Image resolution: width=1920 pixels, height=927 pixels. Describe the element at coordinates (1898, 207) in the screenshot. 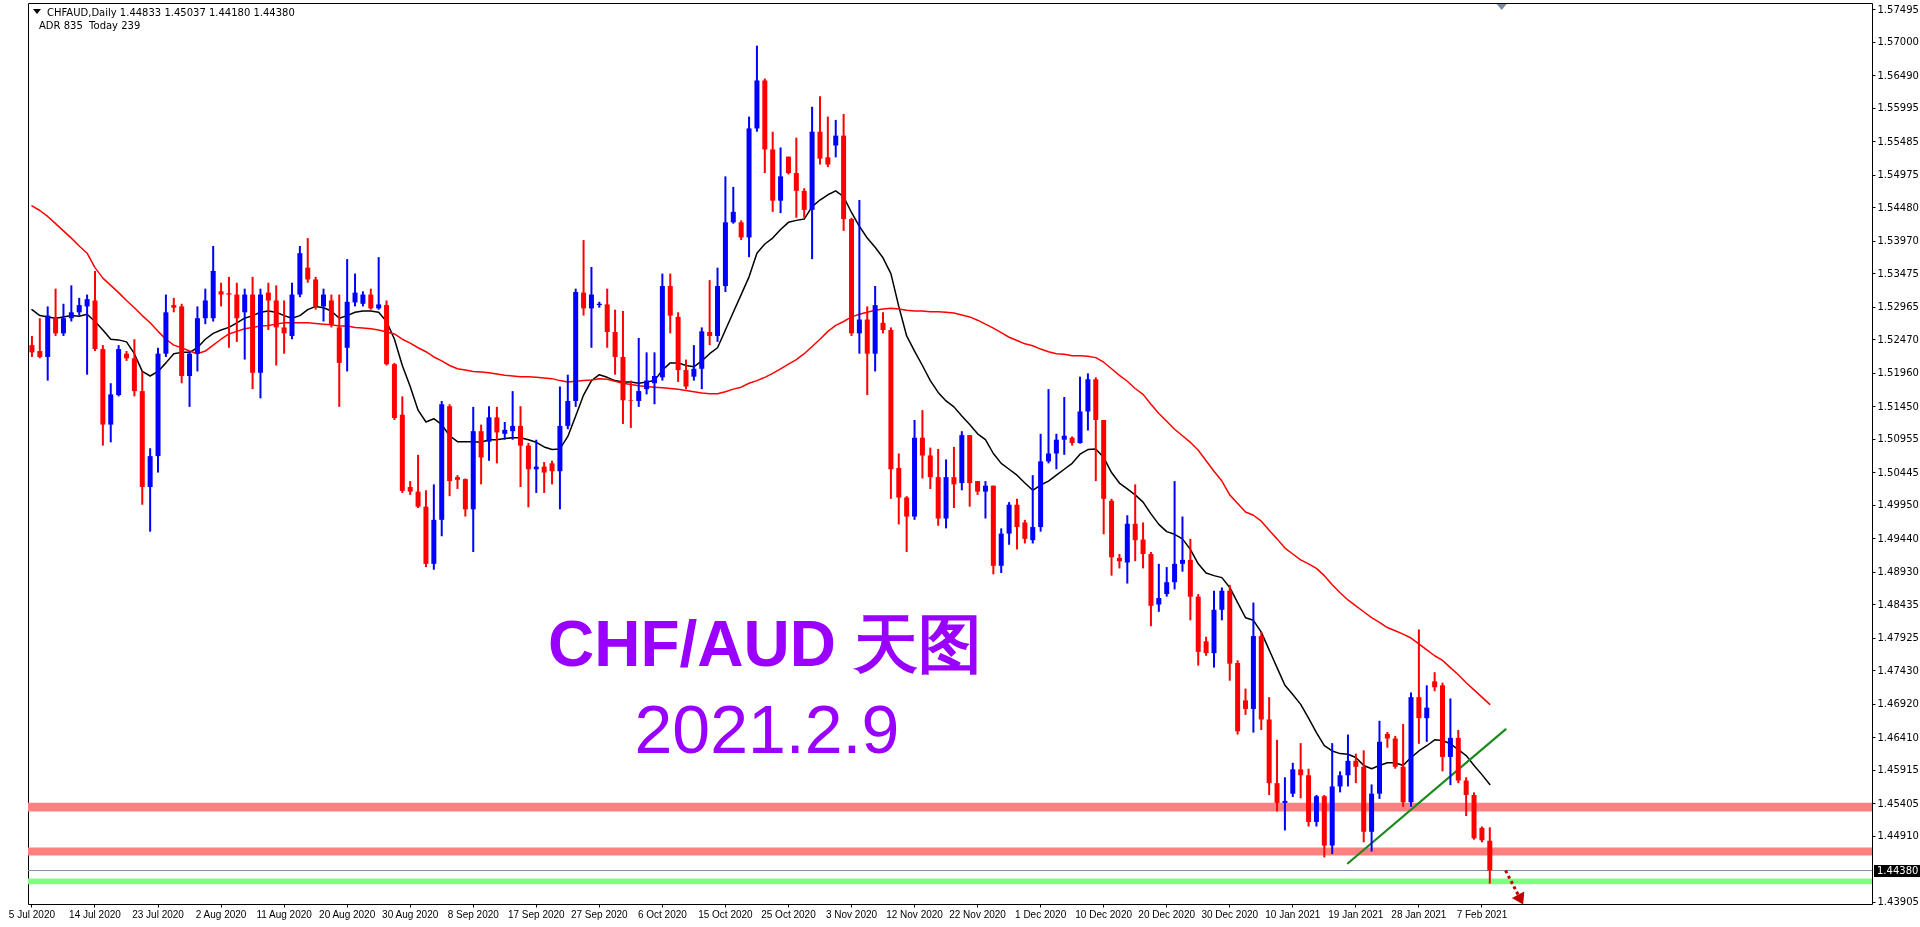

I see `y-tick-label: 1.54480` at that location.